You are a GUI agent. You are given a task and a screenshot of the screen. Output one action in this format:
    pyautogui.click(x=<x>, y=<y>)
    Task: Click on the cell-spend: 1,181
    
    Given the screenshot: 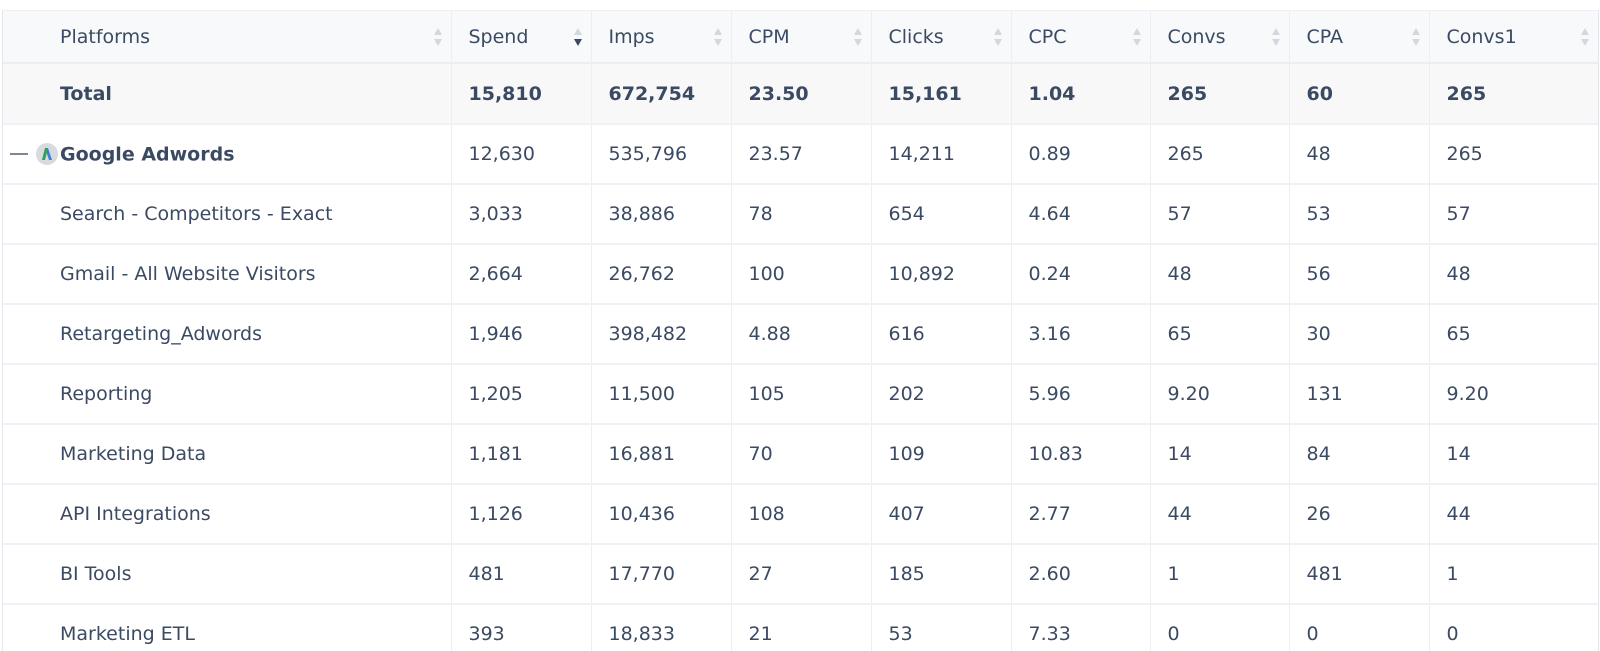 What is the action you would take?
    pyautogui.click(x=521, y=454)
    